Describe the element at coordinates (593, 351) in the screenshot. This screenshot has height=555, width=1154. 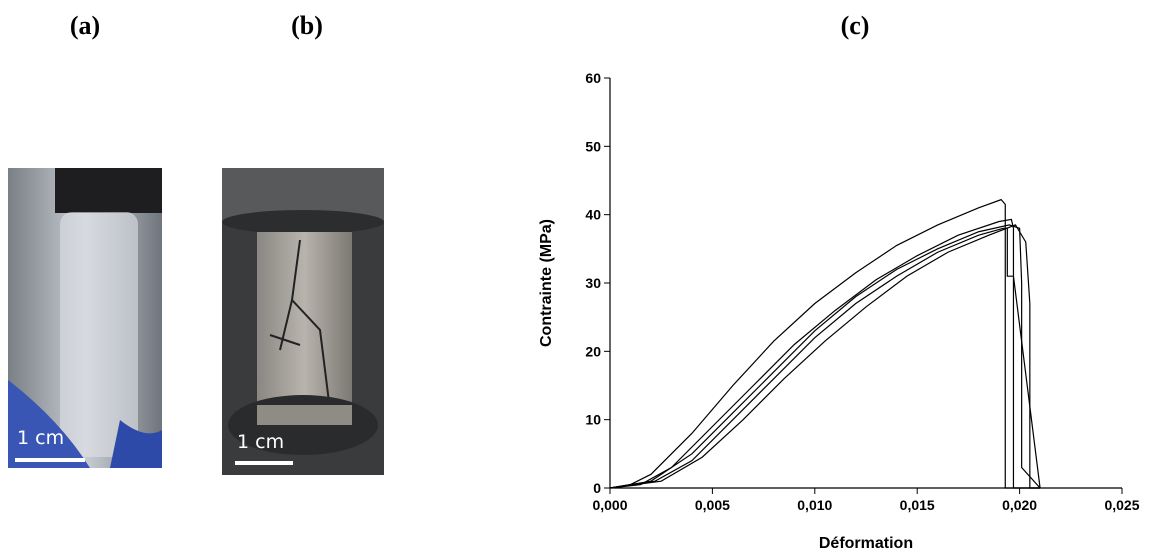
I see `y-tick-label: 20` at that location.